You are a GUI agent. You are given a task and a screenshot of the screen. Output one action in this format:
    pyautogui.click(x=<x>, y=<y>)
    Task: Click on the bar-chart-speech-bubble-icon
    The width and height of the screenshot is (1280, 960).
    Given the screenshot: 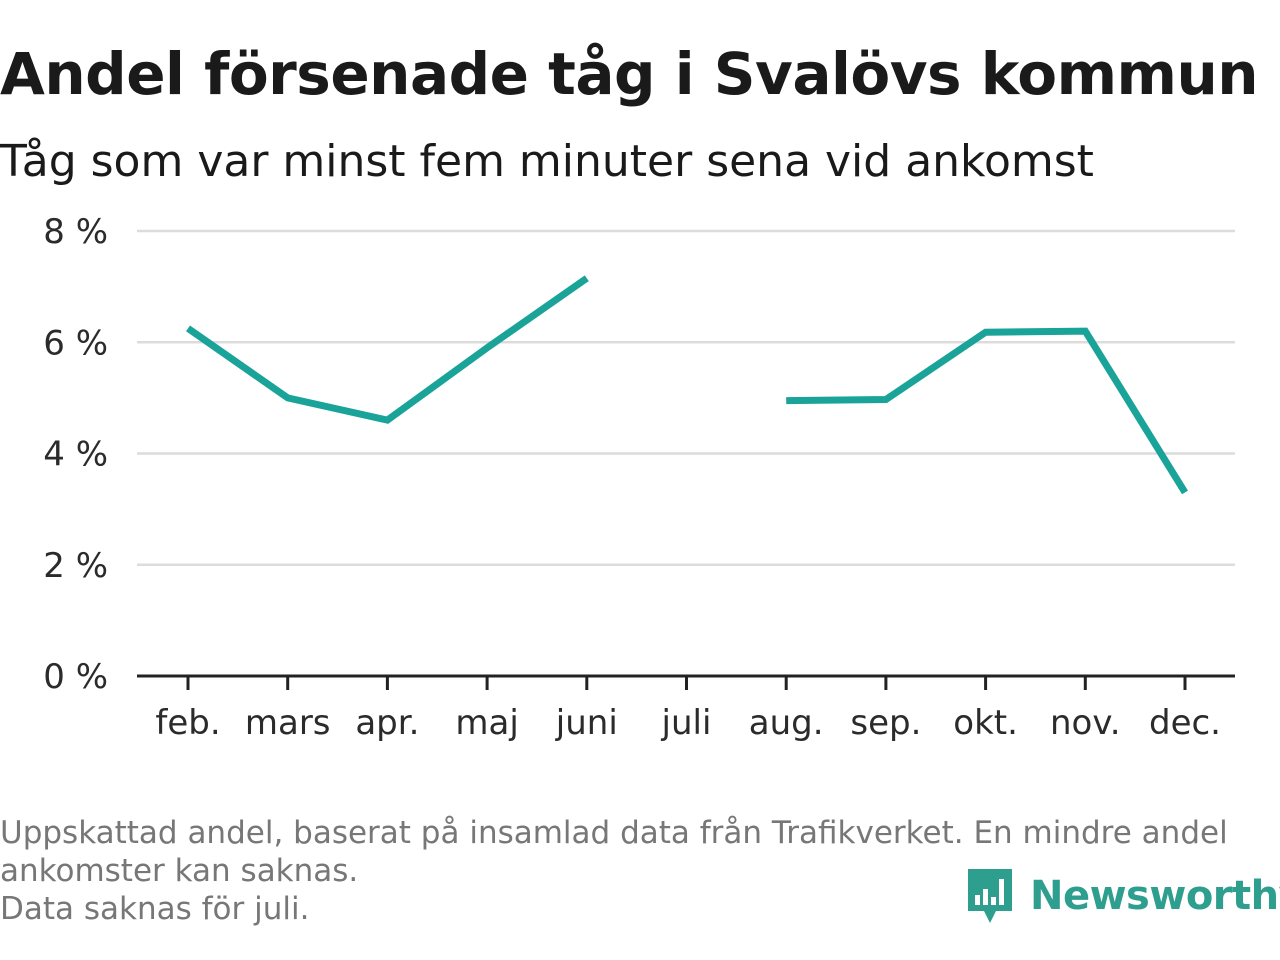 What is the action you would take?
    pyautogui.click(x=990, y=896)
    